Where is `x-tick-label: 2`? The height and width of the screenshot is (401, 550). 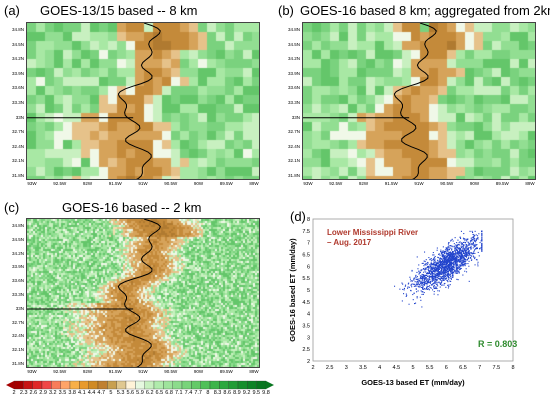 x-tick-label: 2 is located at coordinates (312, 368).